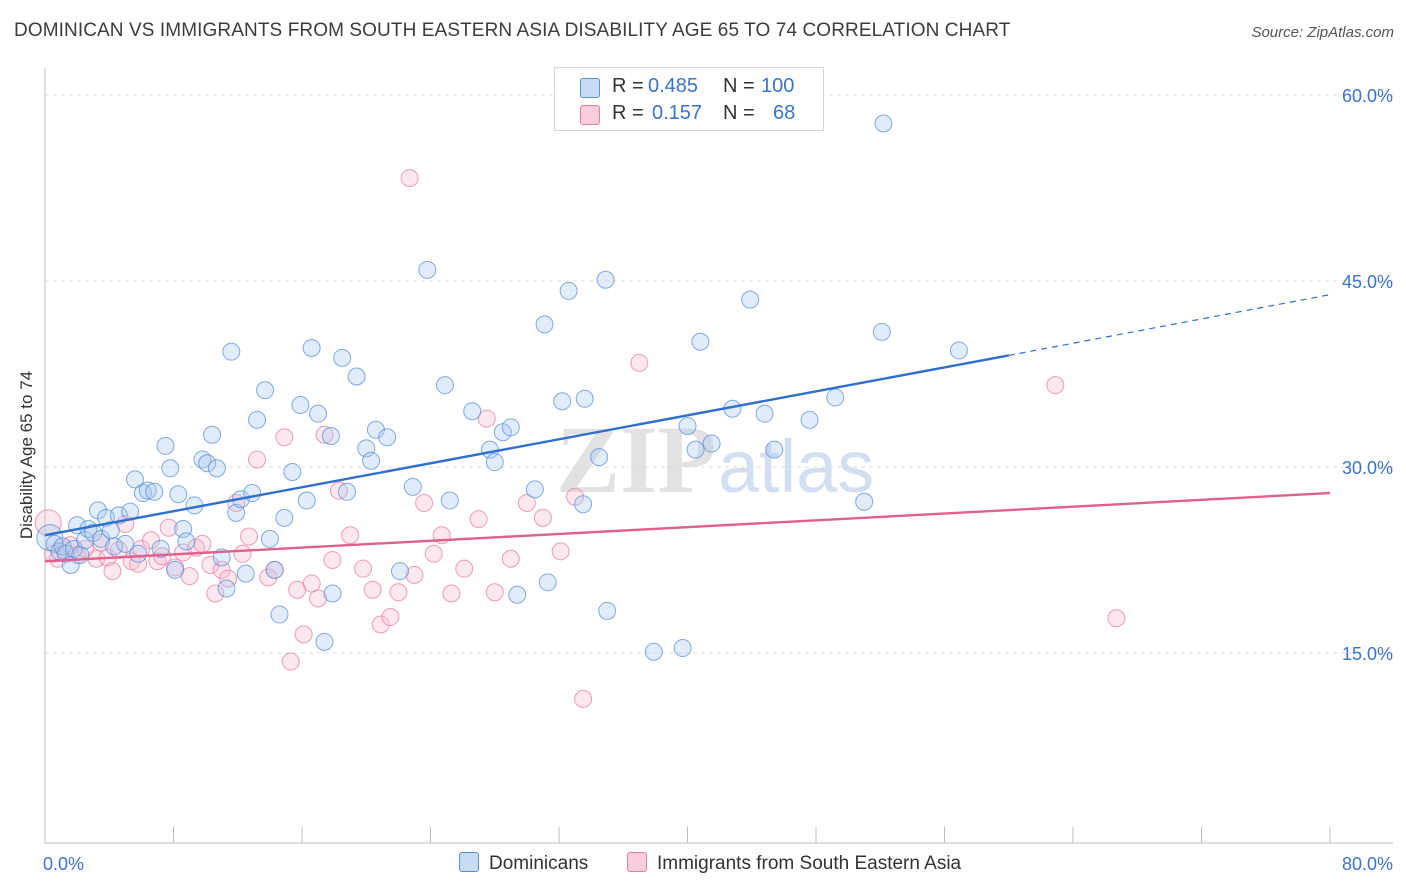  What do you see at coordinates (784, 113) in the screenshot?
I see `legend-n-value-pink: 68` at bounding box center [784, 113].